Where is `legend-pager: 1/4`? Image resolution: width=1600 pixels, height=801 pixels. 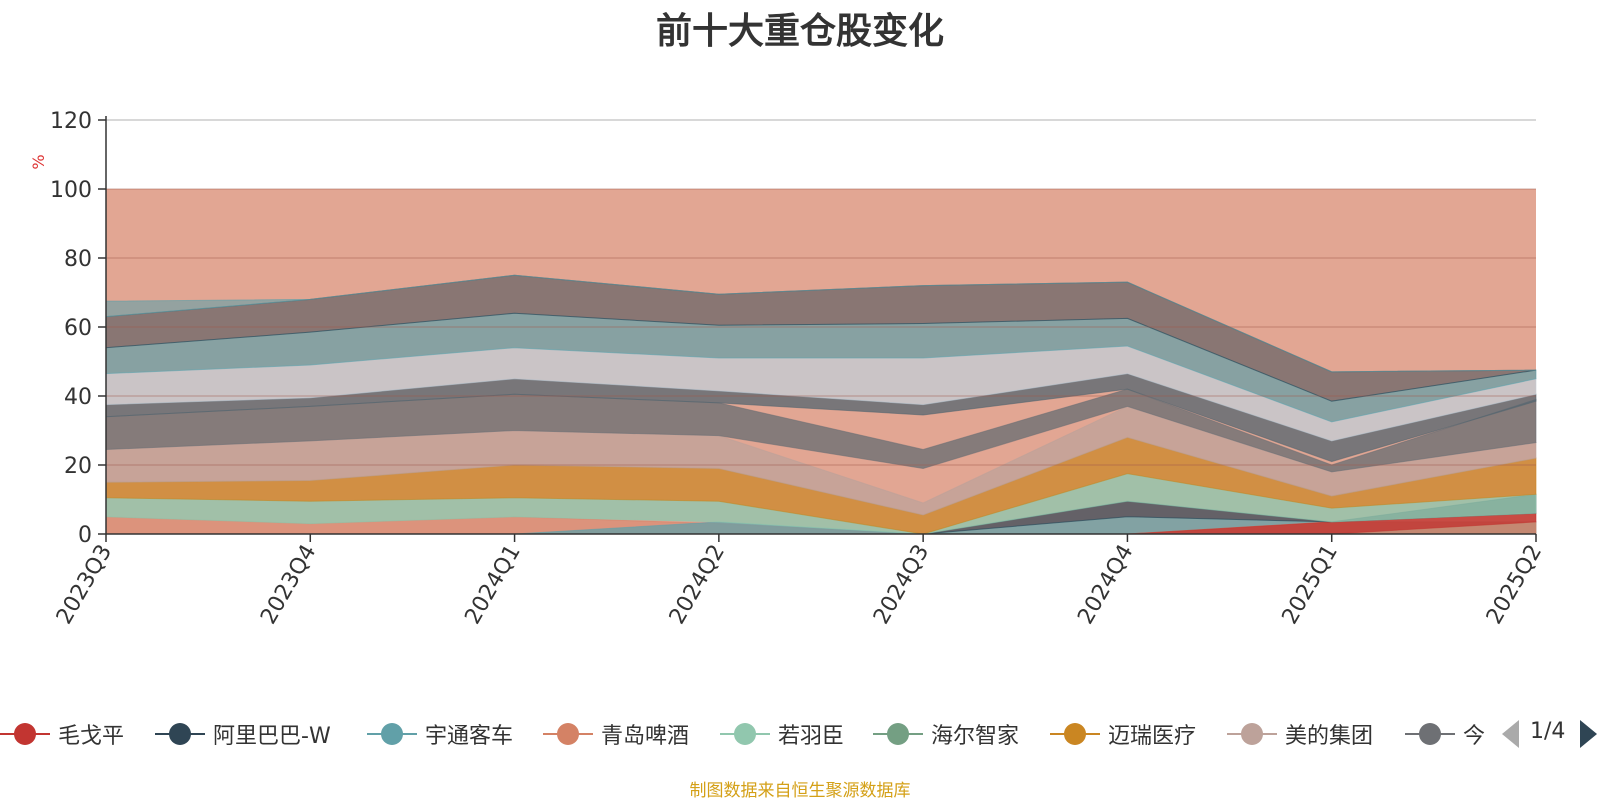 legend-pager: 1/4 is located at coordinates (1550, 734).